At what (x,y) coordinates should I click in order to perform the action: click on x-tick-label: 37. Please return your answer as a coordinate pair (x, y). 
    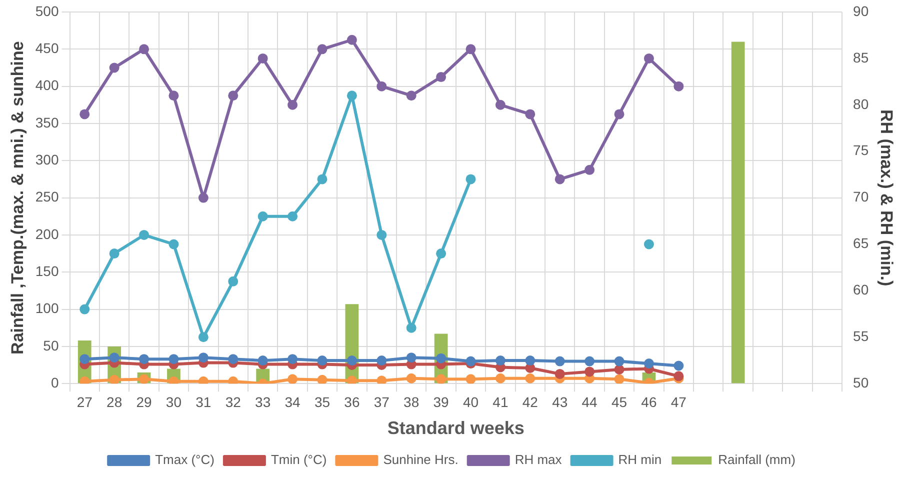
    Looking at the image, I should click on (382, 402).